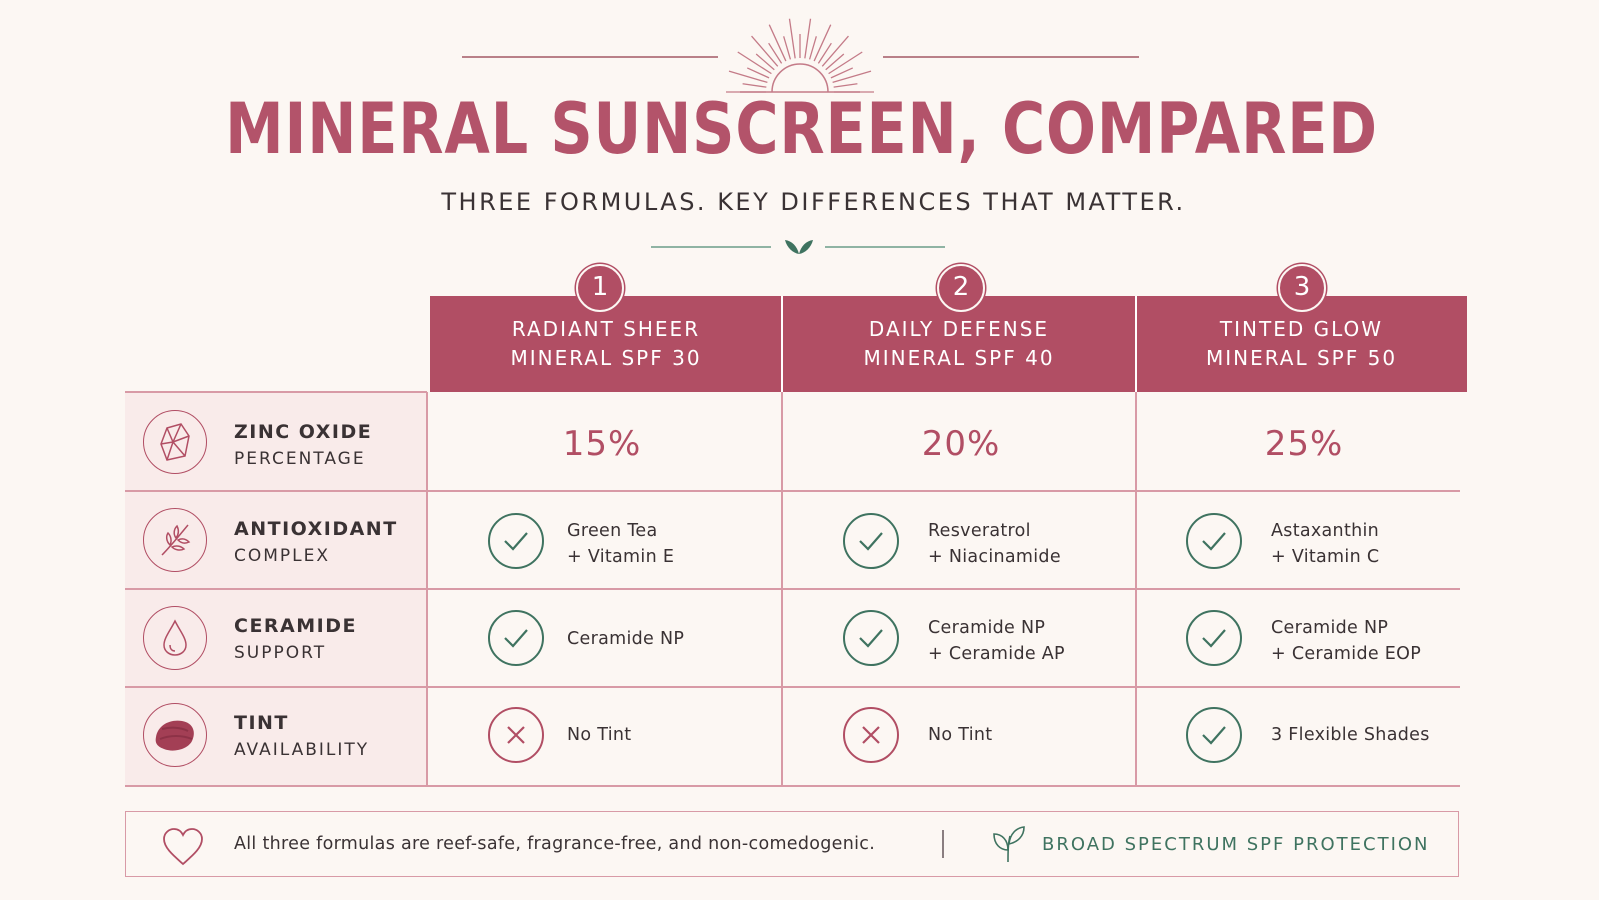 The width and height of the screenshot is (1599, 900). I want to click on tint-text-3: 3 Flexible Shades, so click(1350, 735).